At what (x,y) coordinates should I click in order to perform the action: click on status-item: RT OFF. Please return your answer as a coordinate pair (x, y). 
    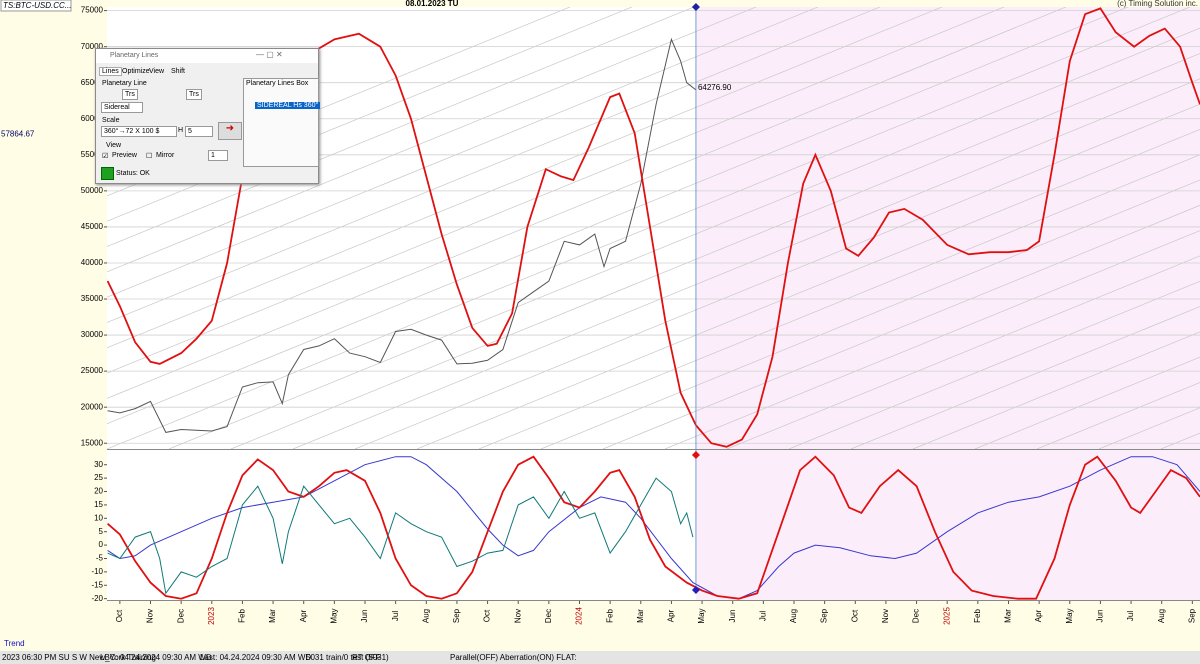
    Looking at the image, I should click on (366, 657).